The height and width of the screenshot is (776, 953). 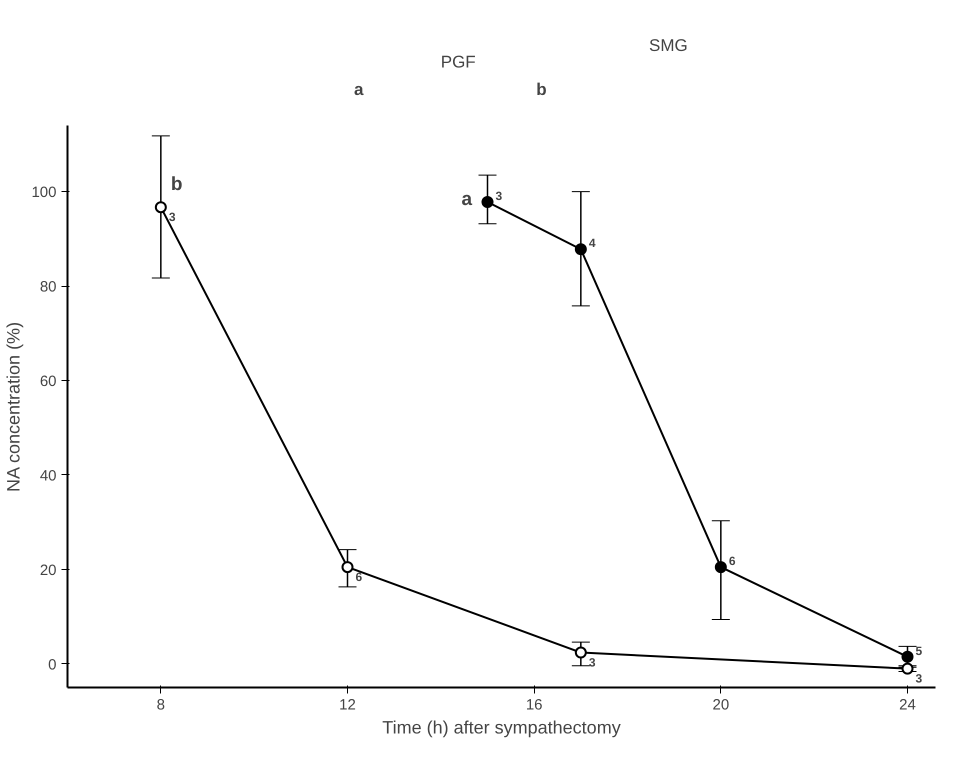 What do you see at coordinates (48, 287) in the screenshot?
I see `y-tick-label: 80` at bounding box center [48, 287].